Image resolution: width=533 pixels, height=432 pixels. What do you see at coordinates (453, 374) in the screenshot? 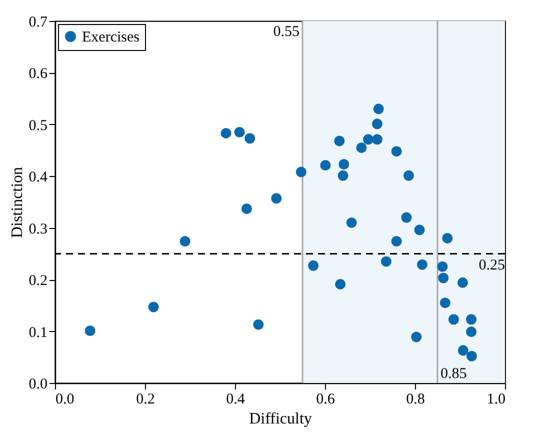
I see `ref-line-label: 0.85` at bounding box center [453, 374].